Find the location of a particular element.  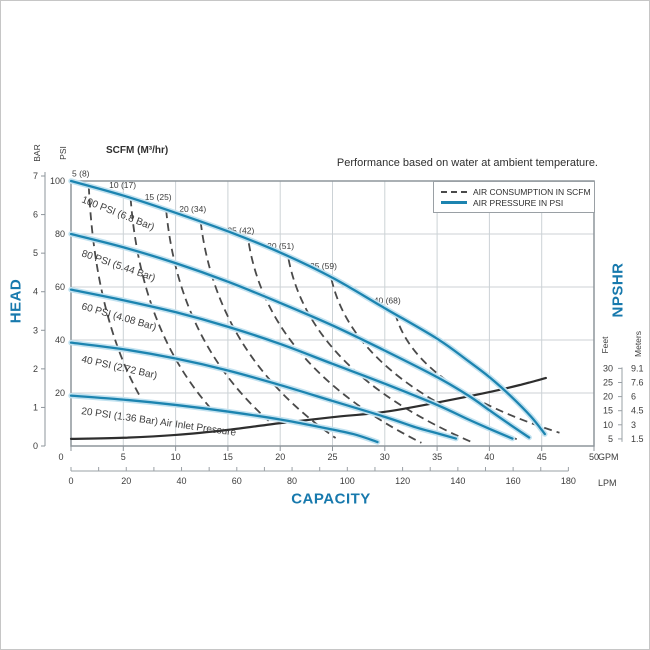

gpm-tick-label: 25 is located at coordinates (332, 457).